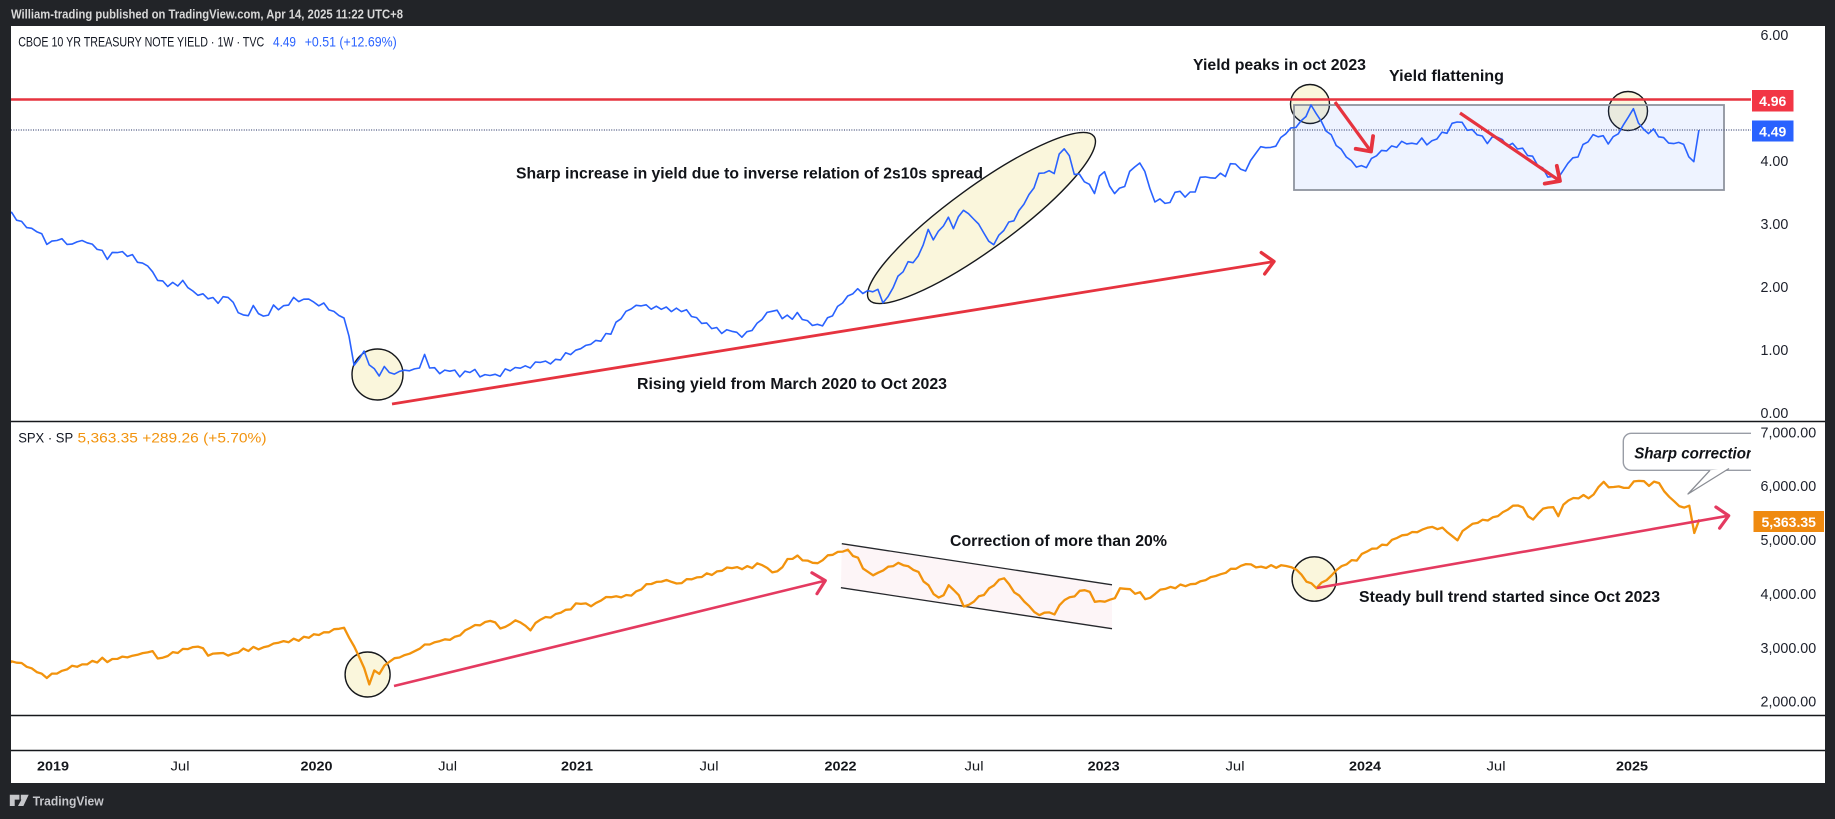 This screenshot has height=819, width=1835. Describe the element at coordinates (1789, 434) in the screenshot. I see `svg-text: 7,000.00` at that location.